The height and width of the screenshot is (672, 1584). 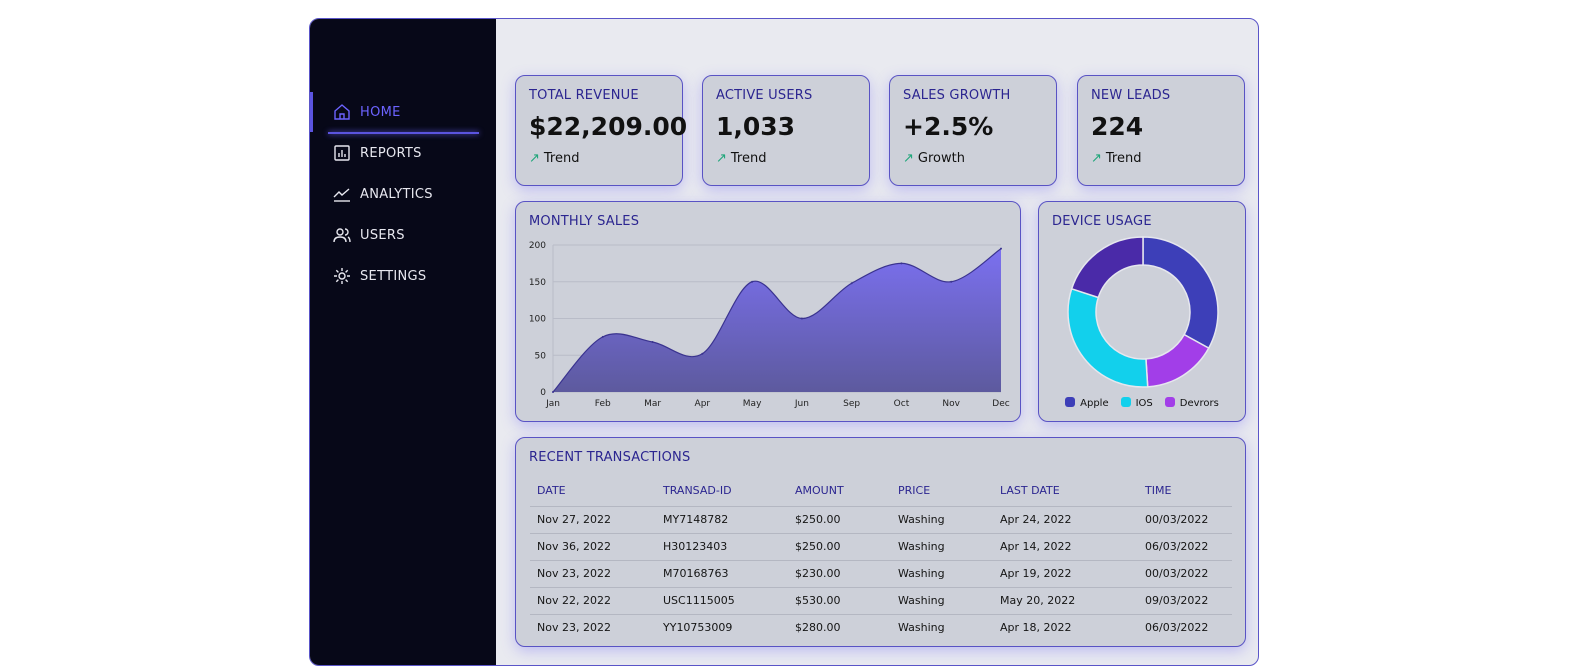 What do you see at coordinates (914, 491) in the screenshot?
I see `column-header: PRICE` at bounding box center [914, 491].